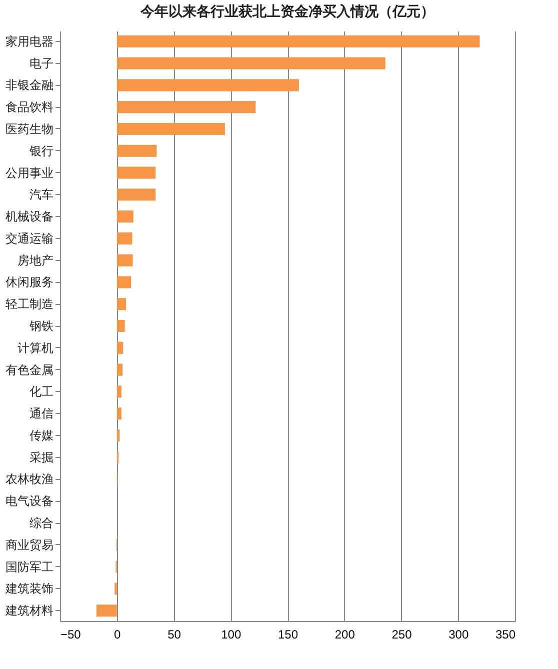 The width and height of the screenshot is (558, 669). What do you see at coordinates (30, 217) in the screenshot?
I see `y-tick-label: 机械设备` at bounding box center [30, 217].